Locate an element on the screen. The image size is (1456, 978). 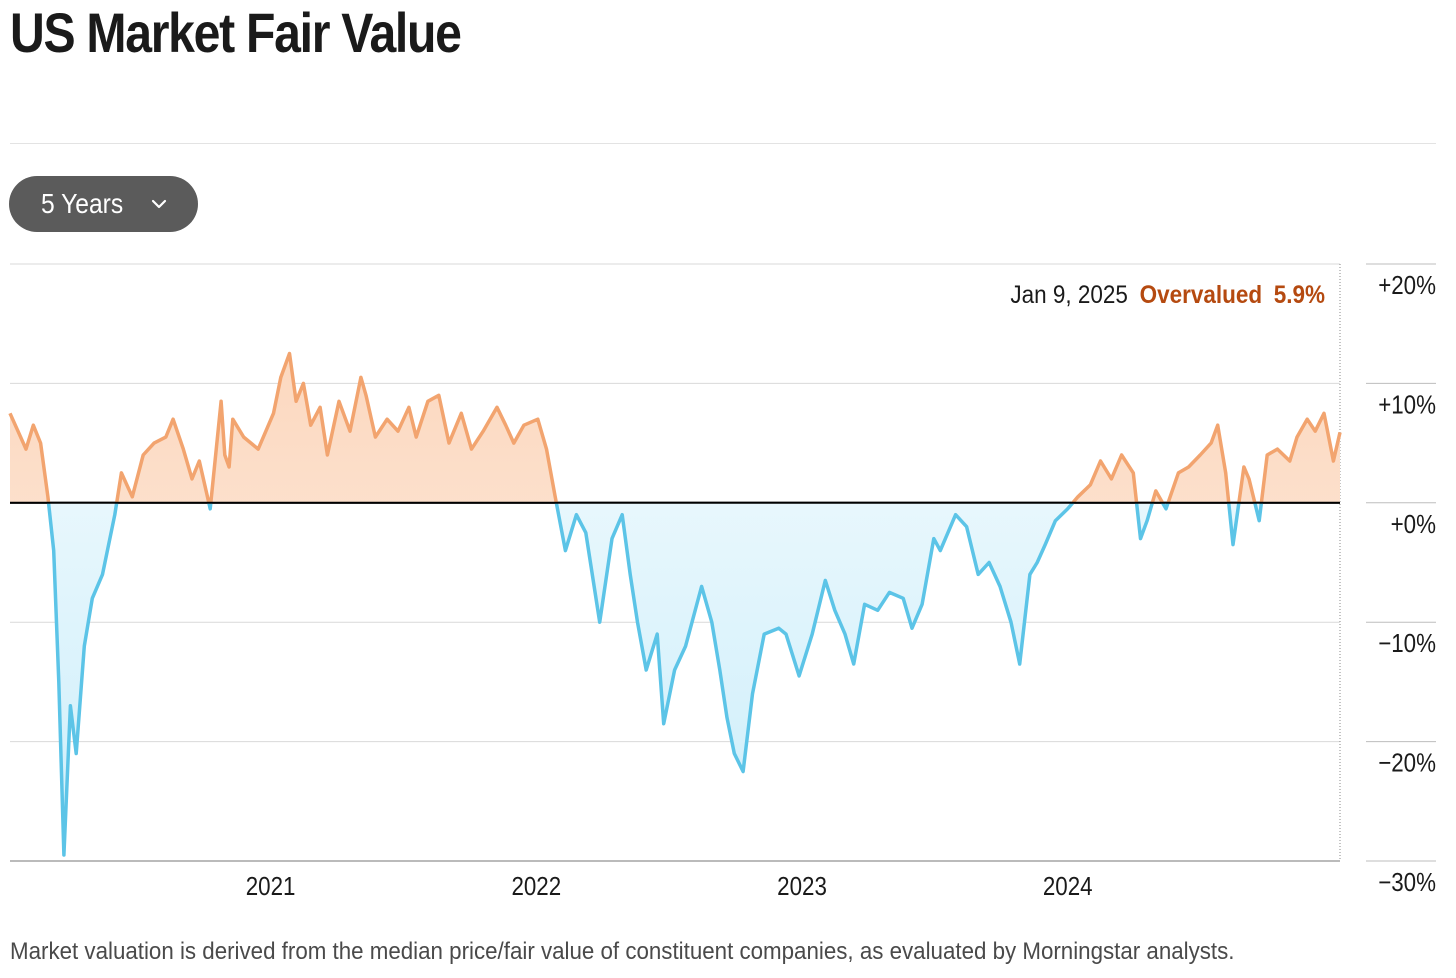
y-tick-label: +10% is located at coordinates (1407, 405).